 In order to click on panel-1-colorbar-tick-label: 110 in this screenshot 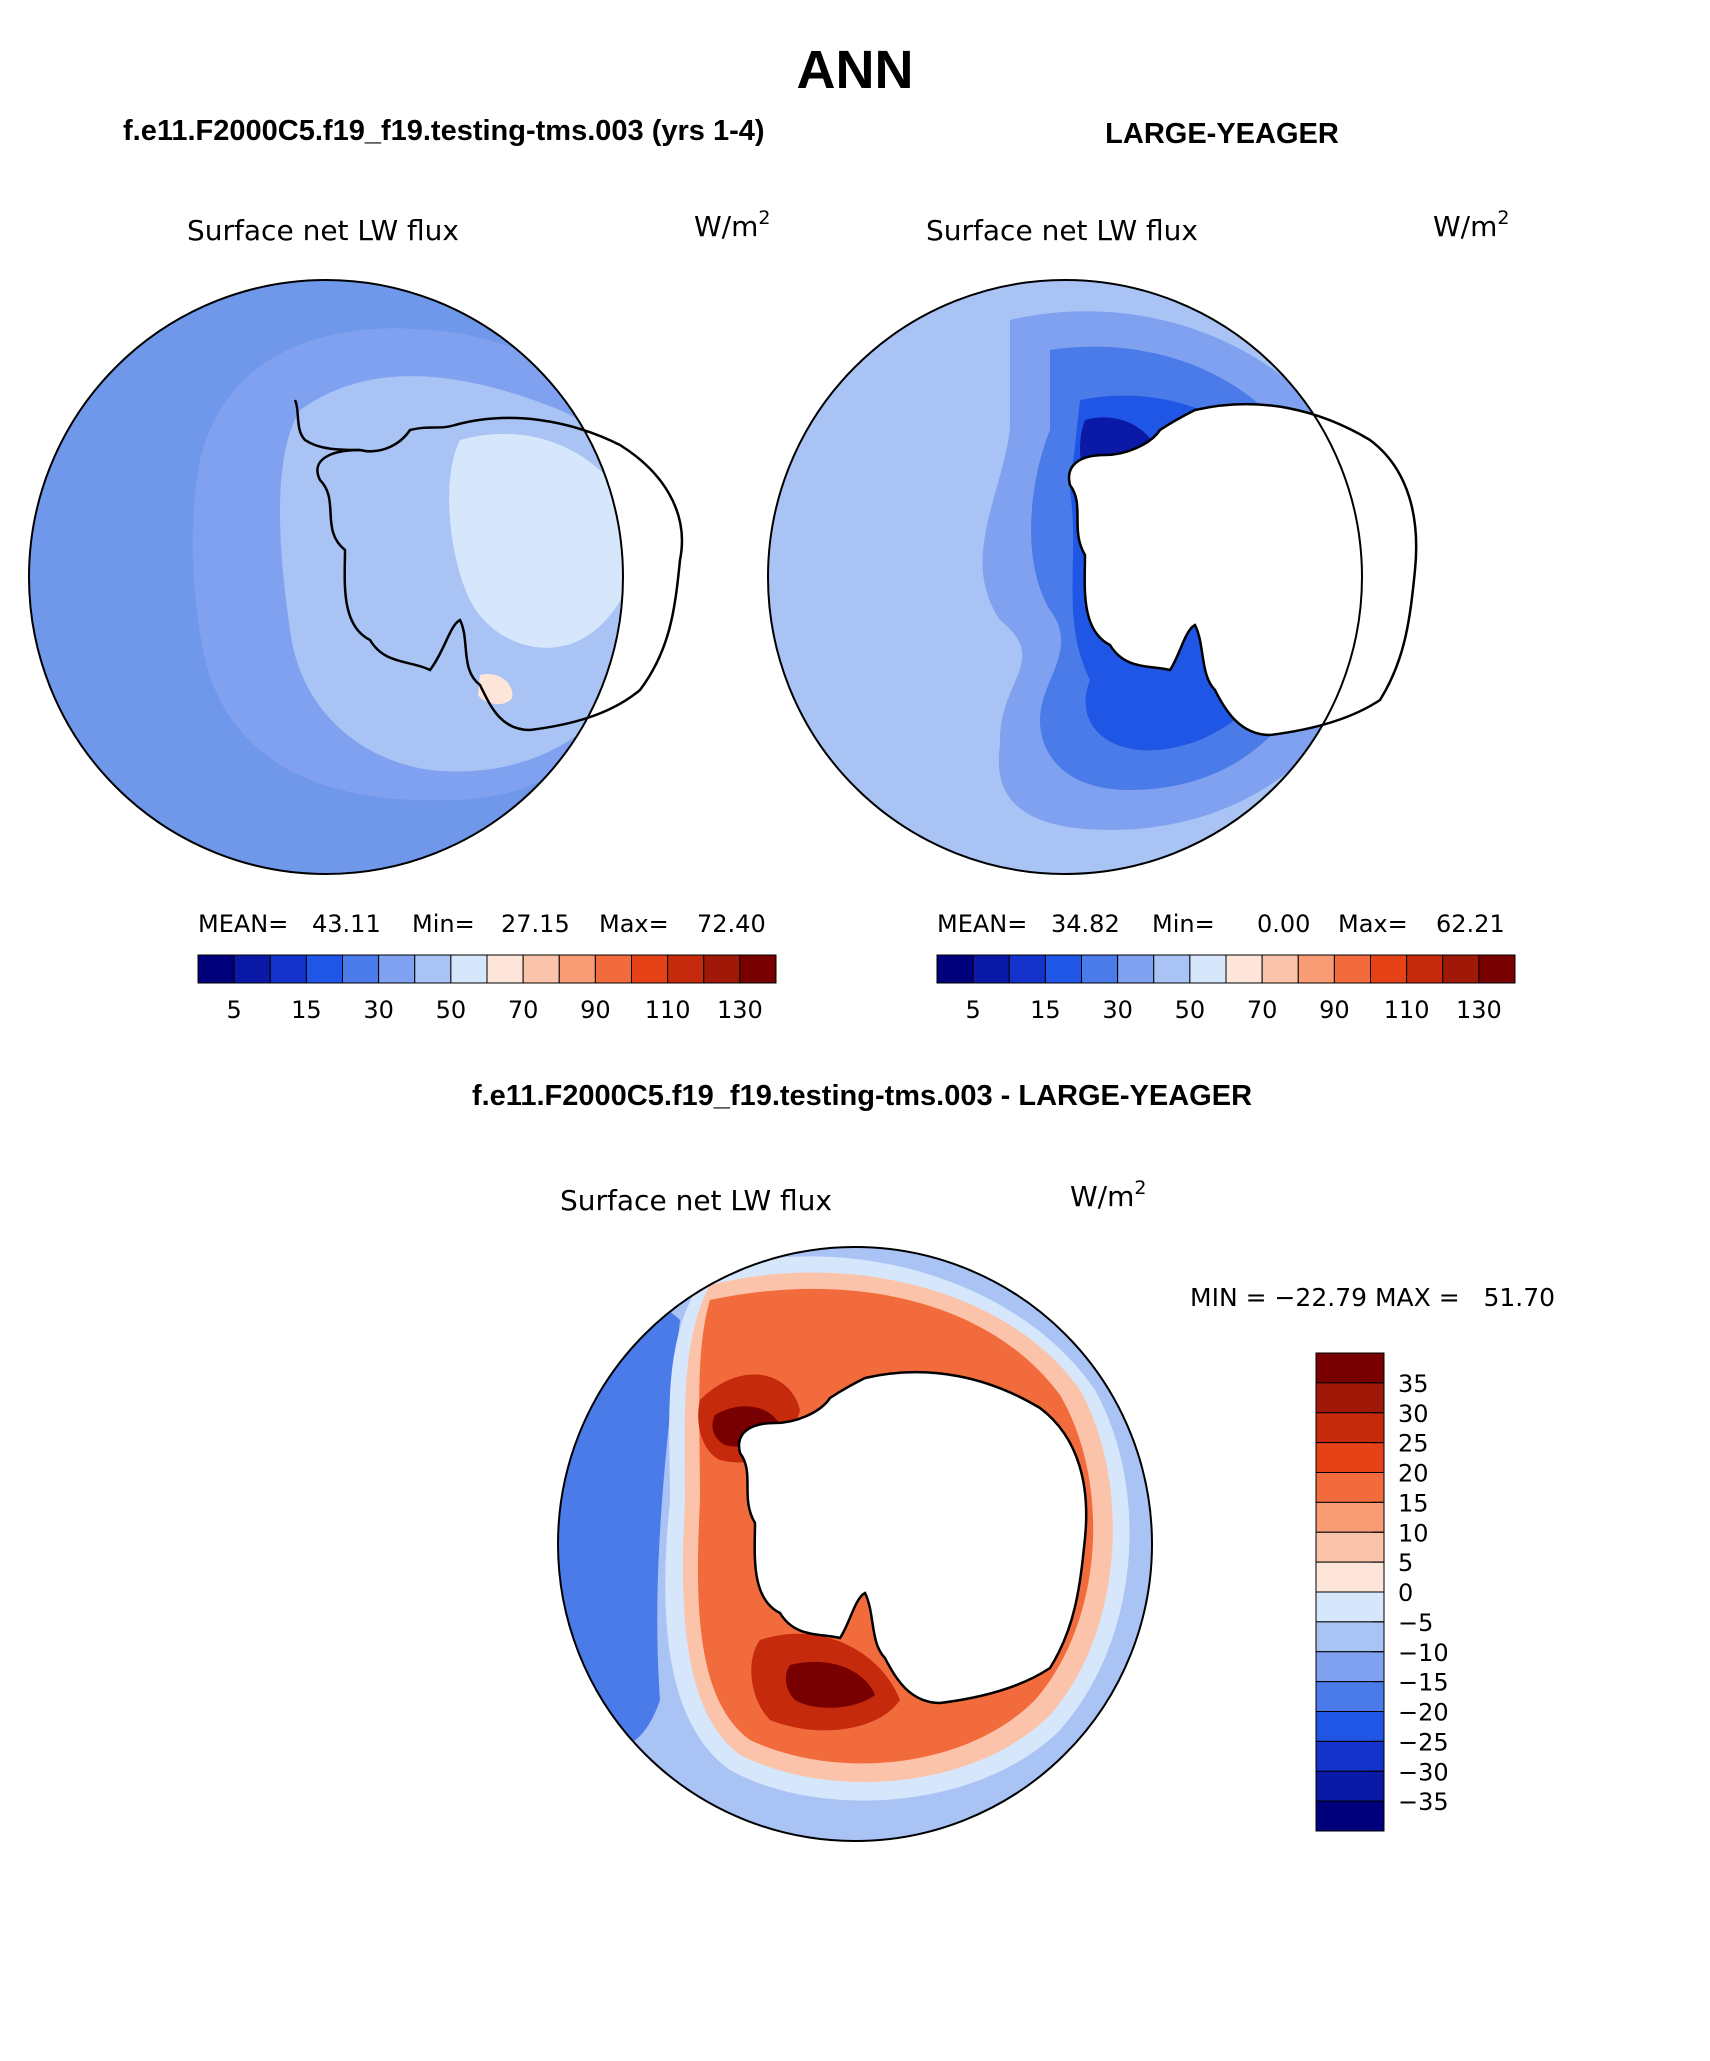, I will do `click(668, 1010)`.